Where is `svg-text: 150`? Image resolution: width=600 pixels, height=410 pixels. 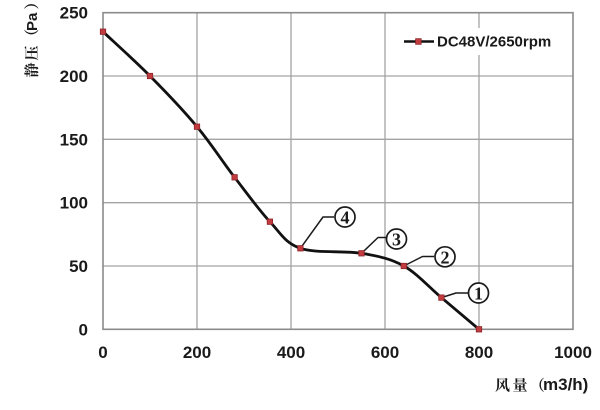
svg-text: 150 is located at coordinates (74, 139).